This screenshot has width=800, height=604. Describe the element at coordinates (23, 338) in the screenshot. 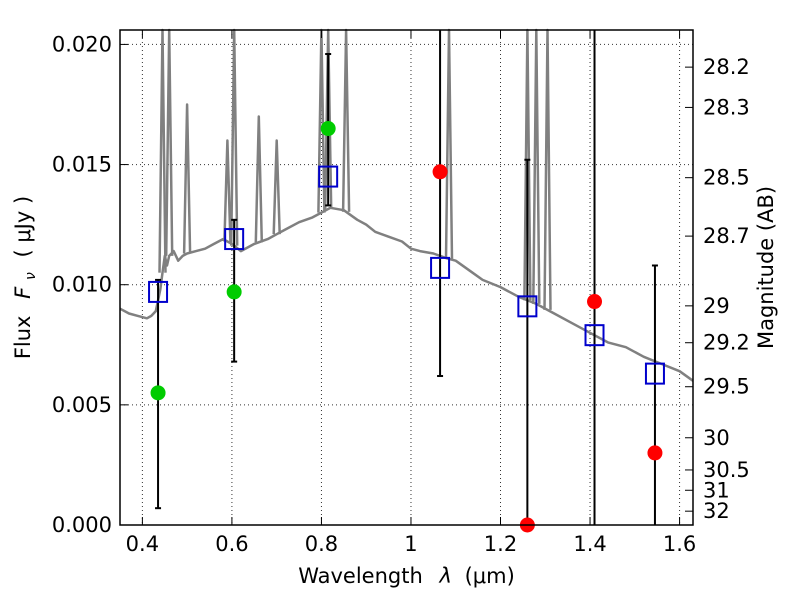

I see `y-axis-label-prefix: Flux` at that location.